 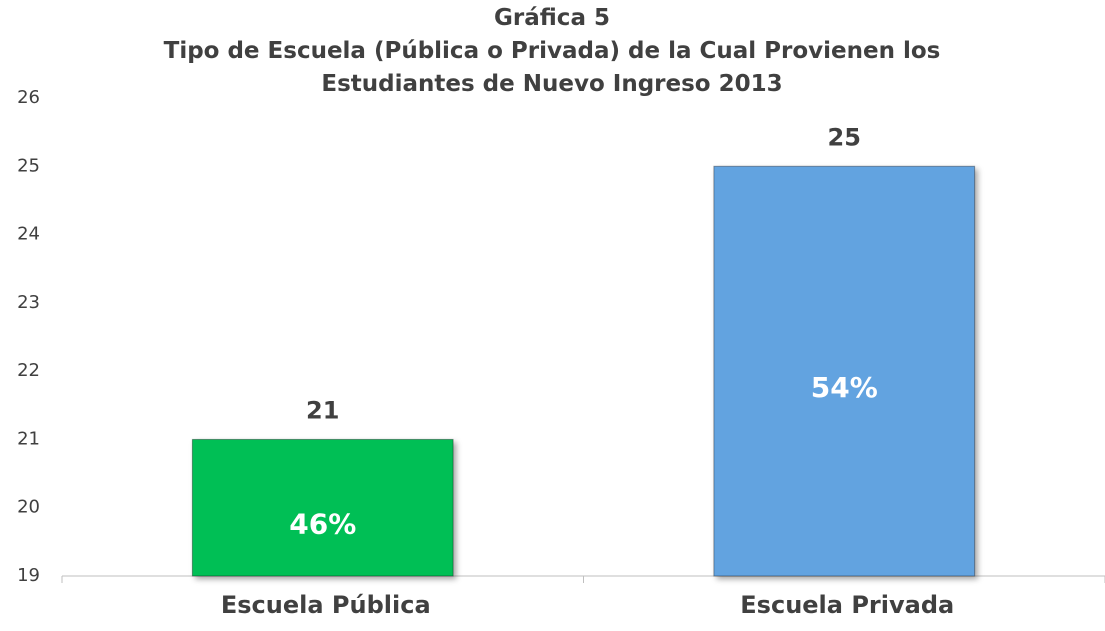 I want to click on chart-title: Gráfica 5, so click(x=552, y=18).